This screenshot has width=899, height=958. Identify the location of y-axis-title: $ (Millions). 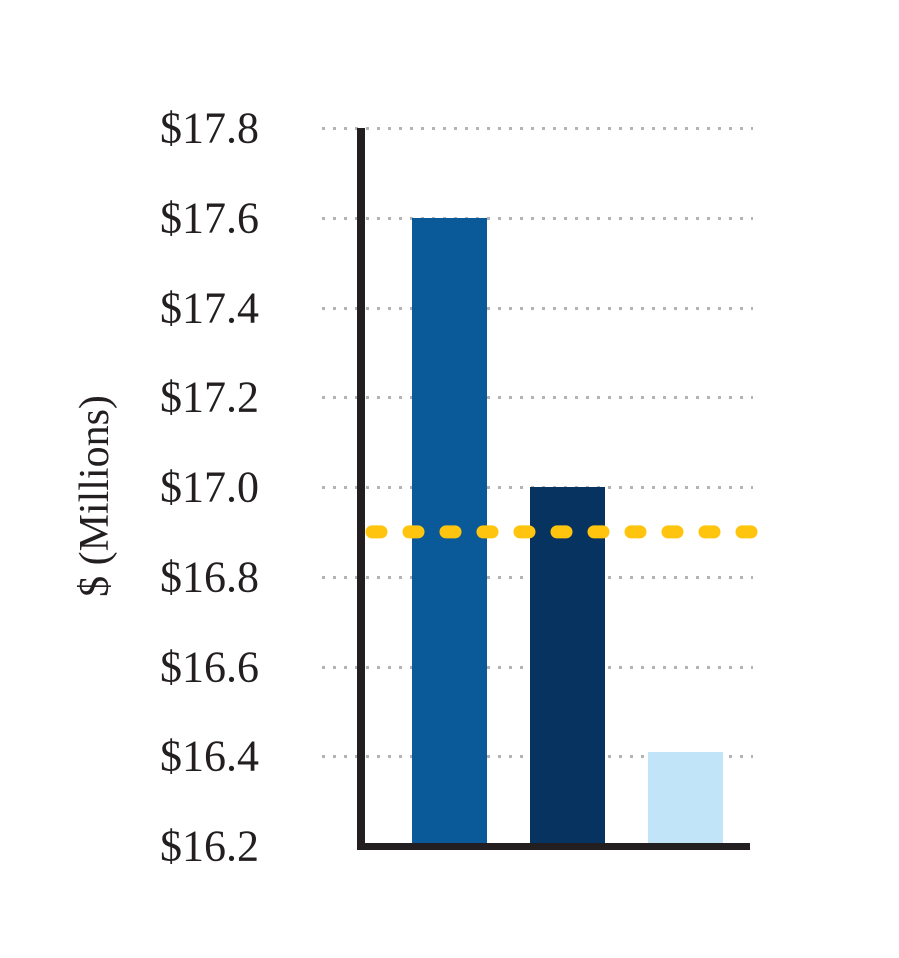
(95, 496).